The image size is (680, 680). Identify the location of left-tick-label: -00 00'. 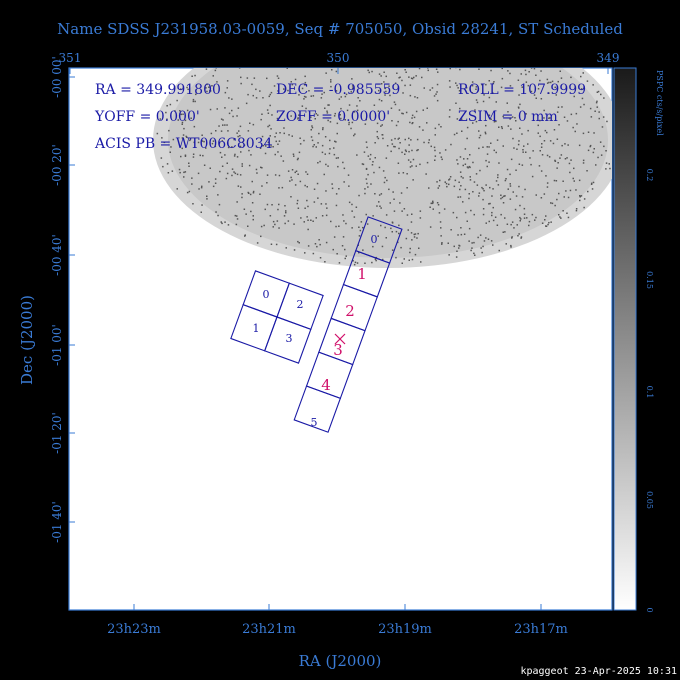
(57, 77).